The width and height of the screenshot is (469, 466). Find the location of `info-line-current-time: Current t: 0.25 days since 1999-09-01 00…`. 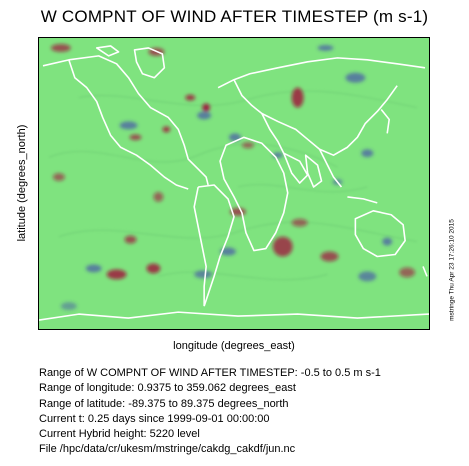

info-line-current-time: Current t: 0.25 days since 1999-09-01 00… is located at coordinates (154, 418).